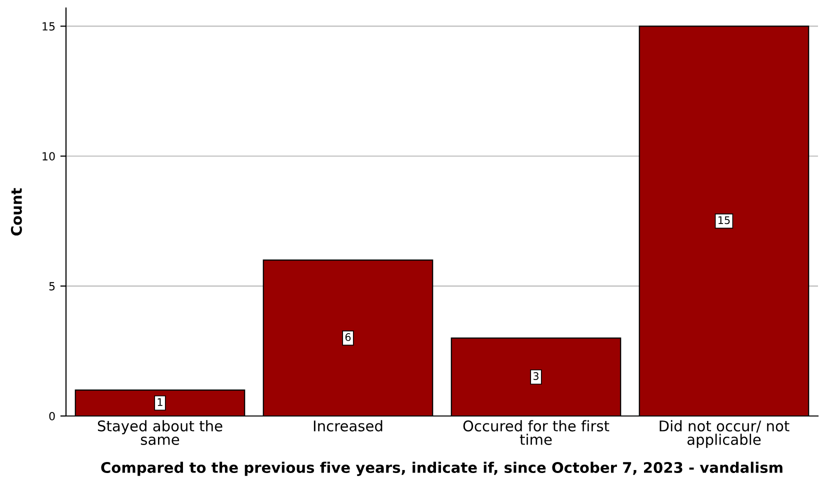 The image size is (824, 492). What do you see at coordinates (724, 220) in the screenshot?
I see `data-label: 15` at bounding box center [724, 220].